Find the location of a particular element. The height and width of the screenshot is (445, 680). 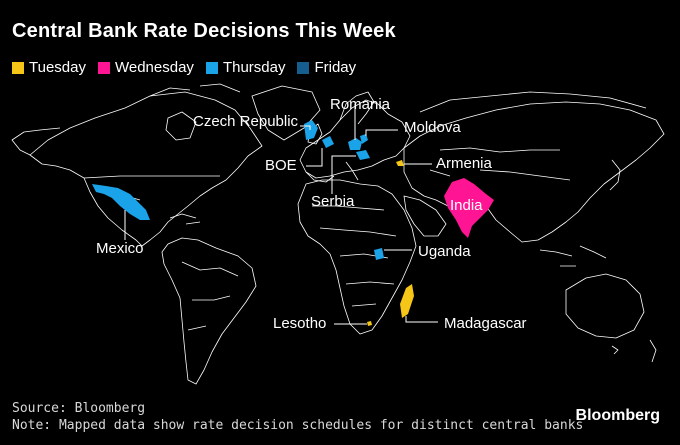

callout-boe: BOE is located at coordinates (281, 165).